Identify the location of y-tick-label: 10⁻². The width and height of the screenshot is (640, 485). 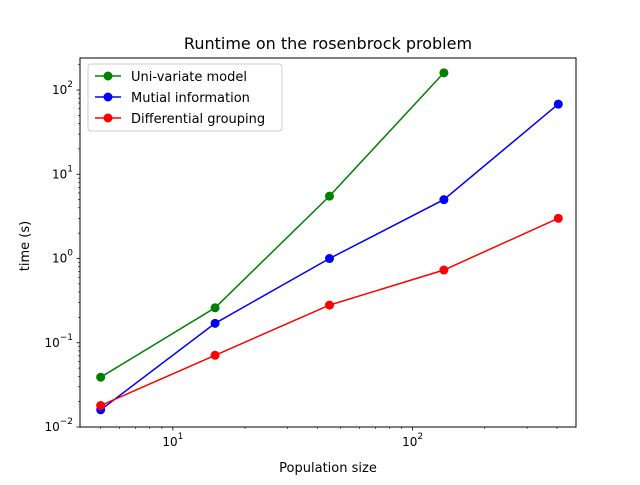
(58, 425).